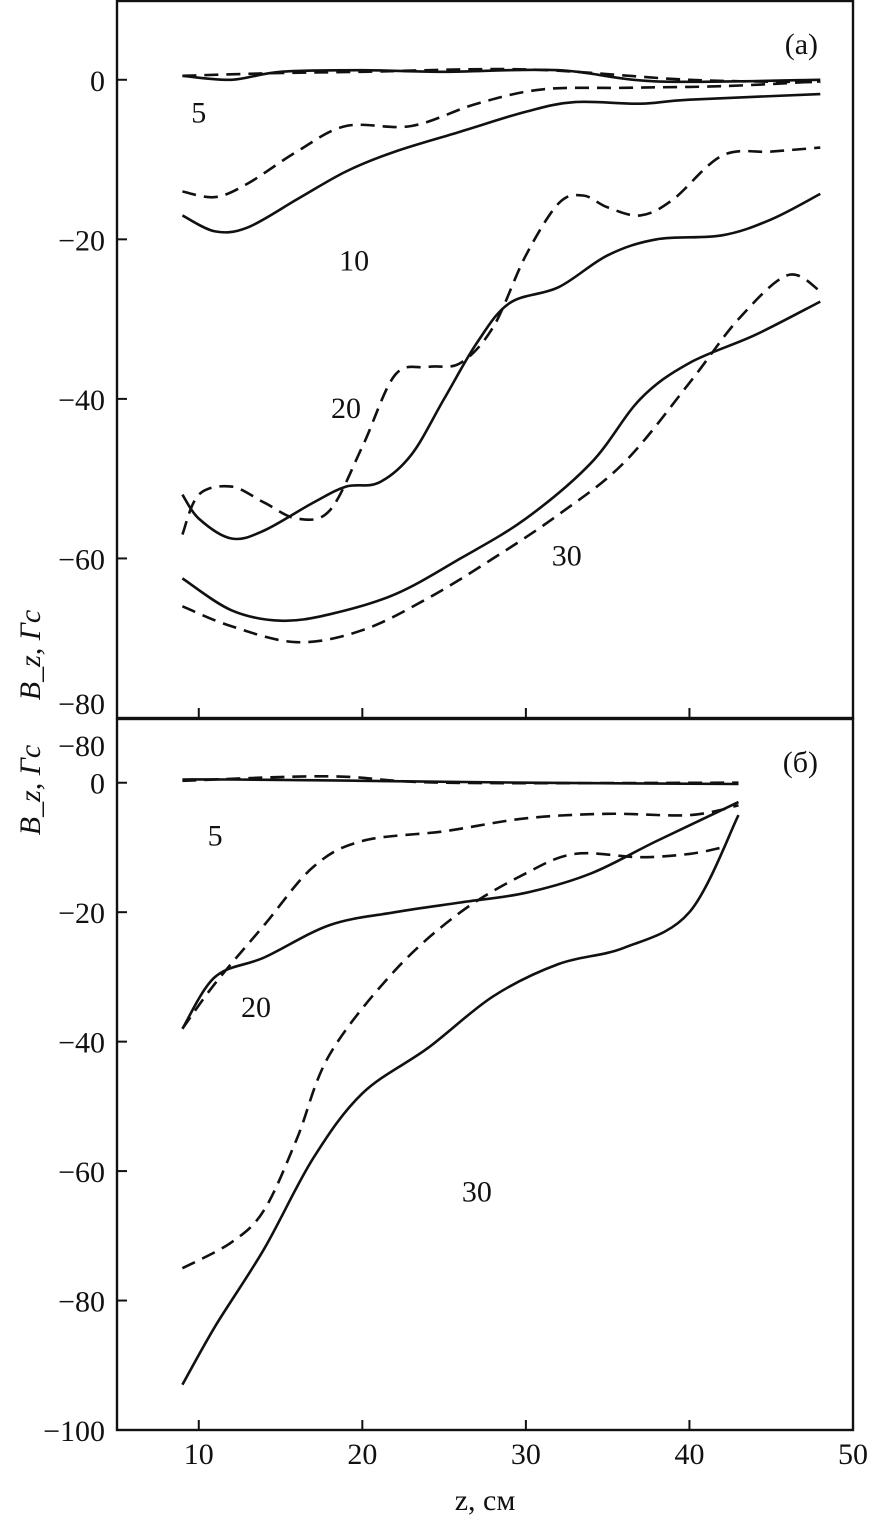  I want to click on series-line-10-solid, so click(501, 163).